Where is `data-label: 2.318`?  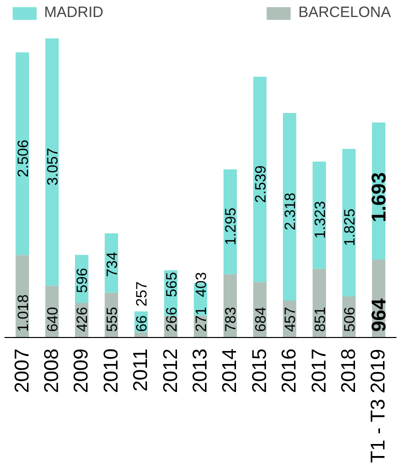 data-label: 2.318 is located at coordinates (291, 211).